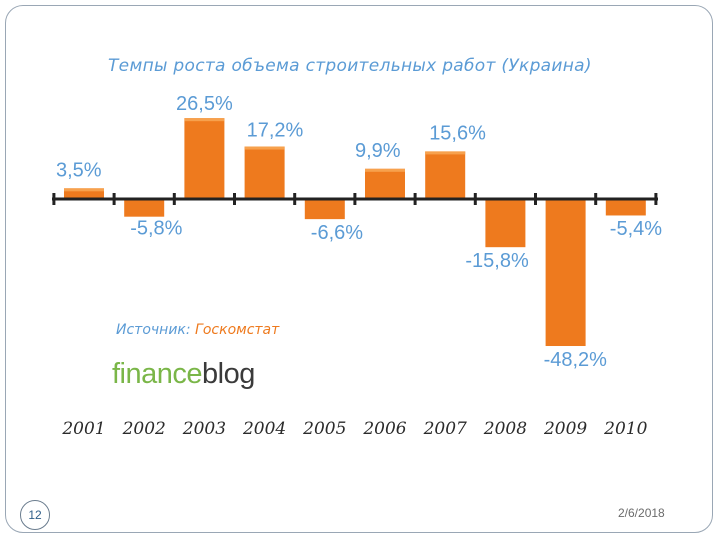  What do you see at coordinates (275, 131) in the screenshot?
I see `data-label: 17,2%` at bounding box center [275, 131].